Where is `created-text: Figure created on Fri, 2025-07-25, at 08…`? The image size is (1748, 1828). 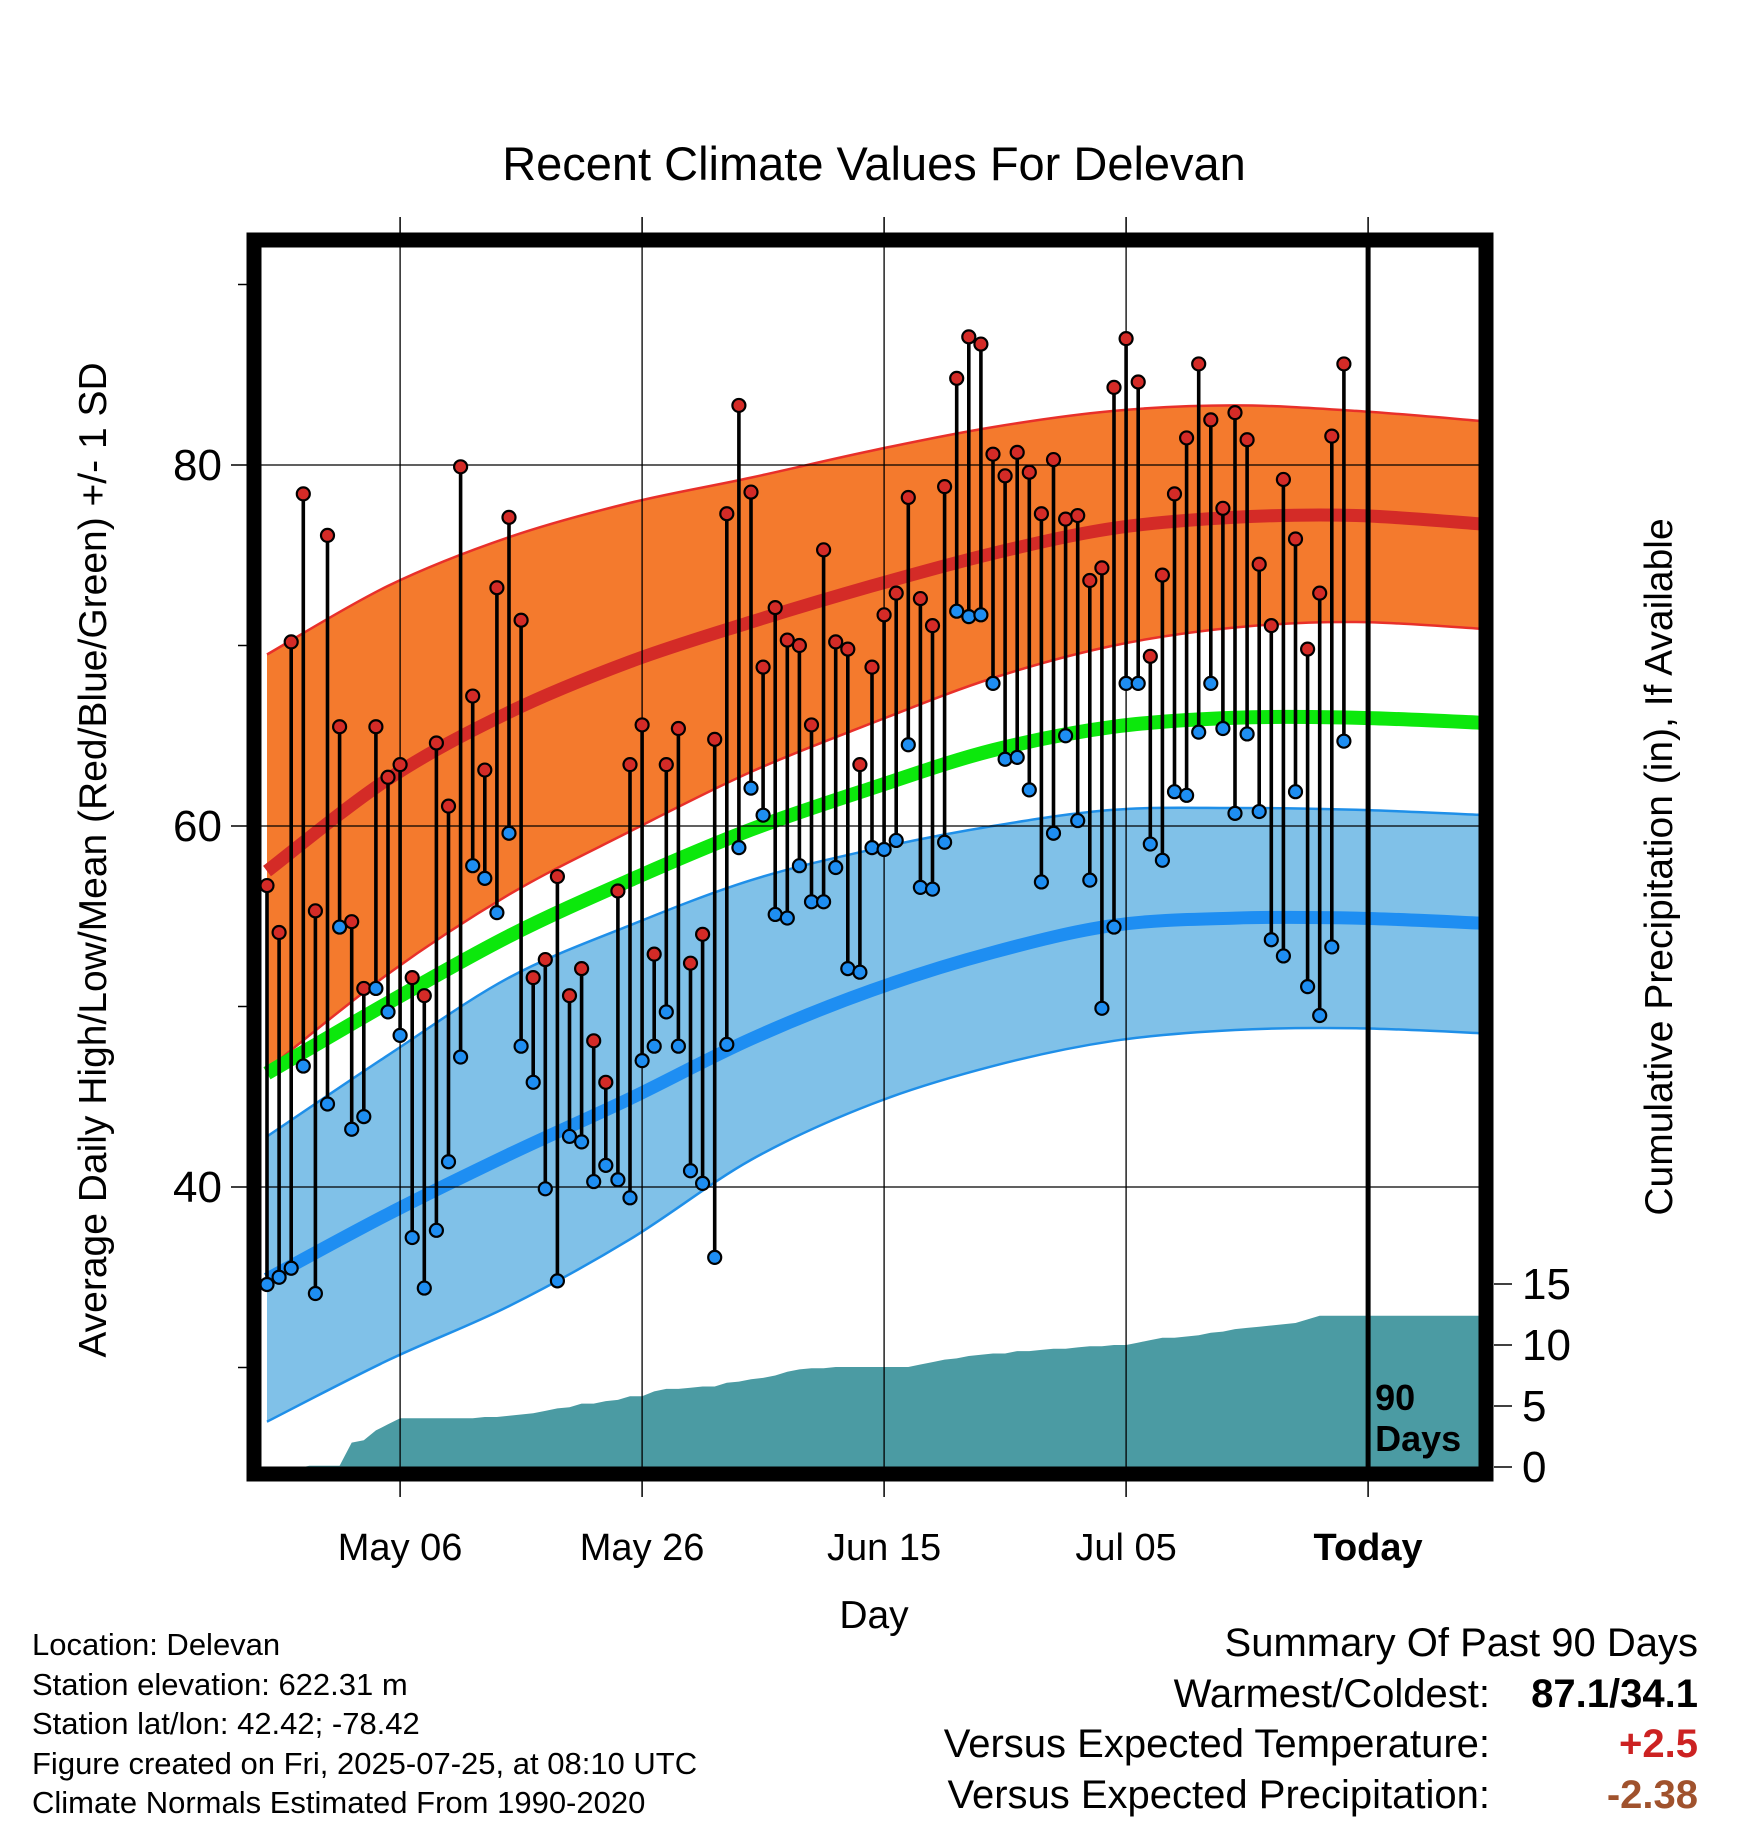 created-text: Figure created on Fri, 2025-07-25, at 08… is located at coordinates (365, 1763).